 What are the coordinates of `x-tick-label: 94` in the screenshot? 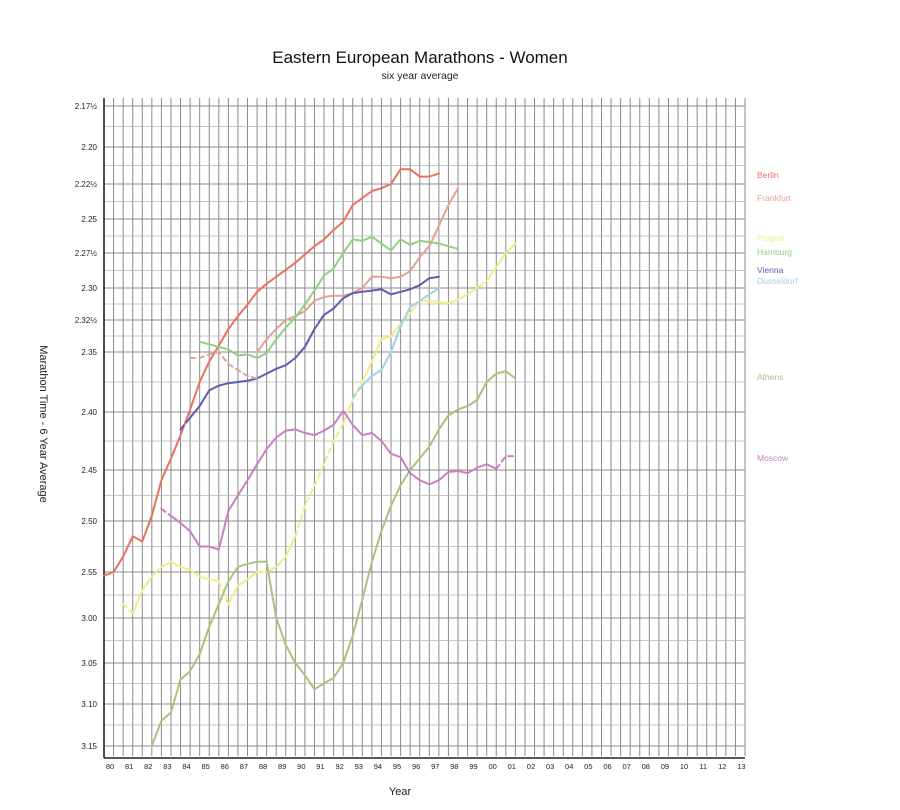 It's located at (378, 766).